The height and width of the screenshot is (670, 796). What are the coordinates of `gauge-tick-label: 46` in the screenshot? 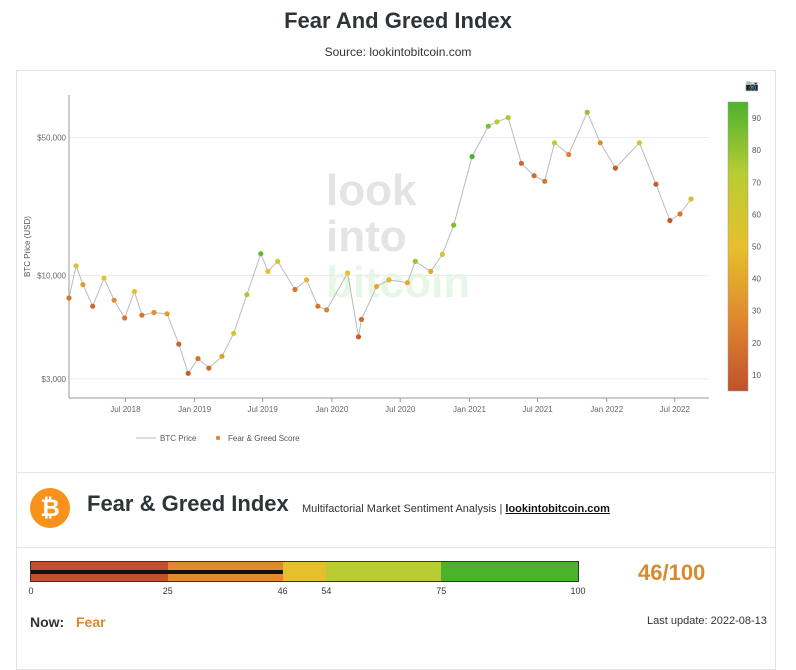 It's located at (282, 591).